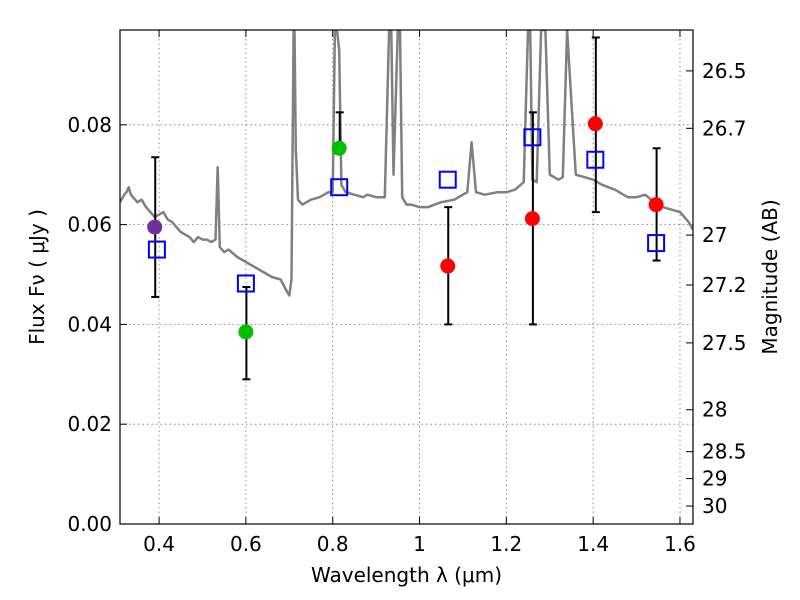 The image size is (800, 600). What do you see at coordinates (89, 225) in the screenshot?
I see `y-tick-label: 0.06` at bounding box center [89, 225].